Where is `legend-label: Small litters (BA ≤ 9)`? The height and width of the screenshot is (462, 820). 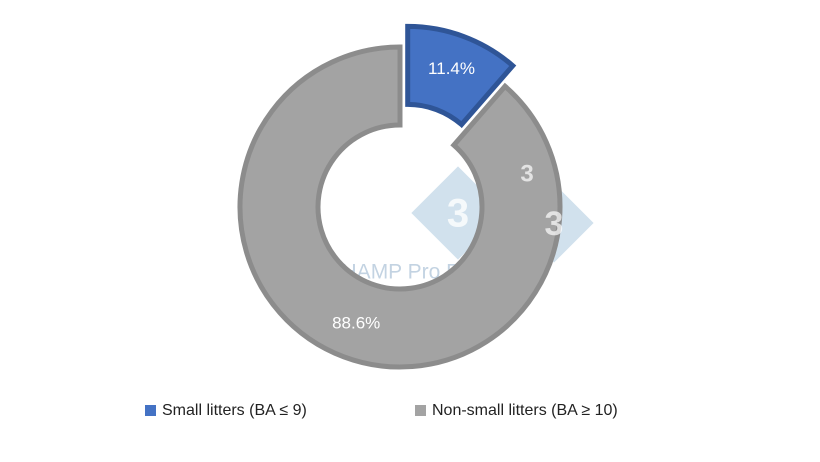
legend-label: Small litters (BA ≤ 9) is located at coordinates (234, 410).